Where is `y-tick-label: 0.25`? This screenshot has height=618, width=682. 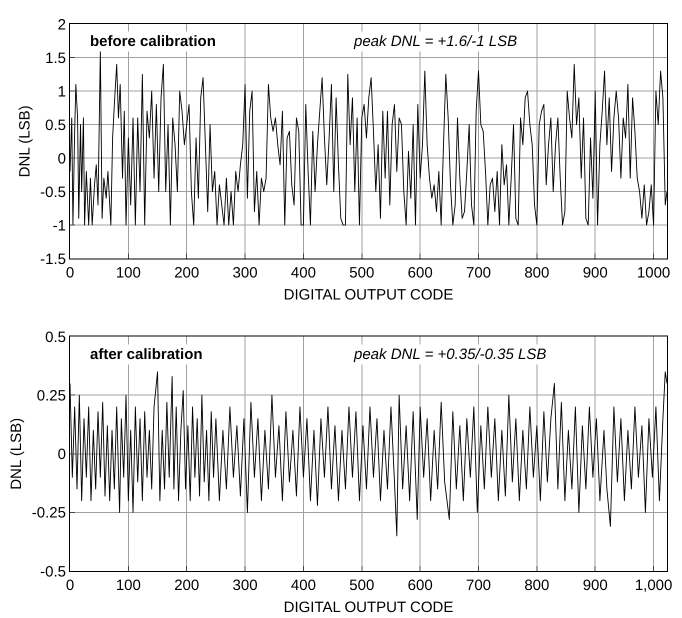
y-tick-label: 0.25 is located at coordinates (51, 395).